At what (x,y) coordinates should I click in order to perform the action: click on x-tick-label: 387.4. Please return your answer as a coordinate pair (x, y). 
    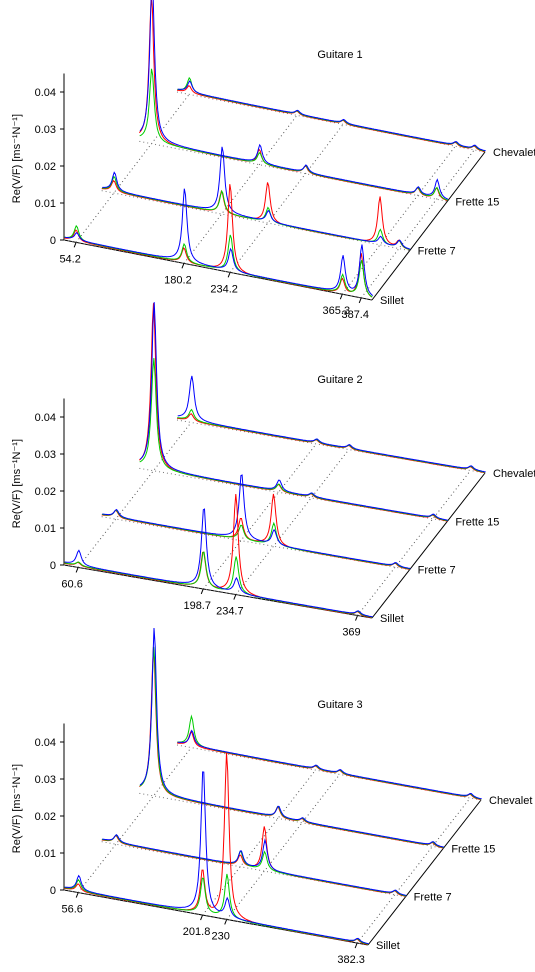
    Looking at the image, I should click on (355, 315).